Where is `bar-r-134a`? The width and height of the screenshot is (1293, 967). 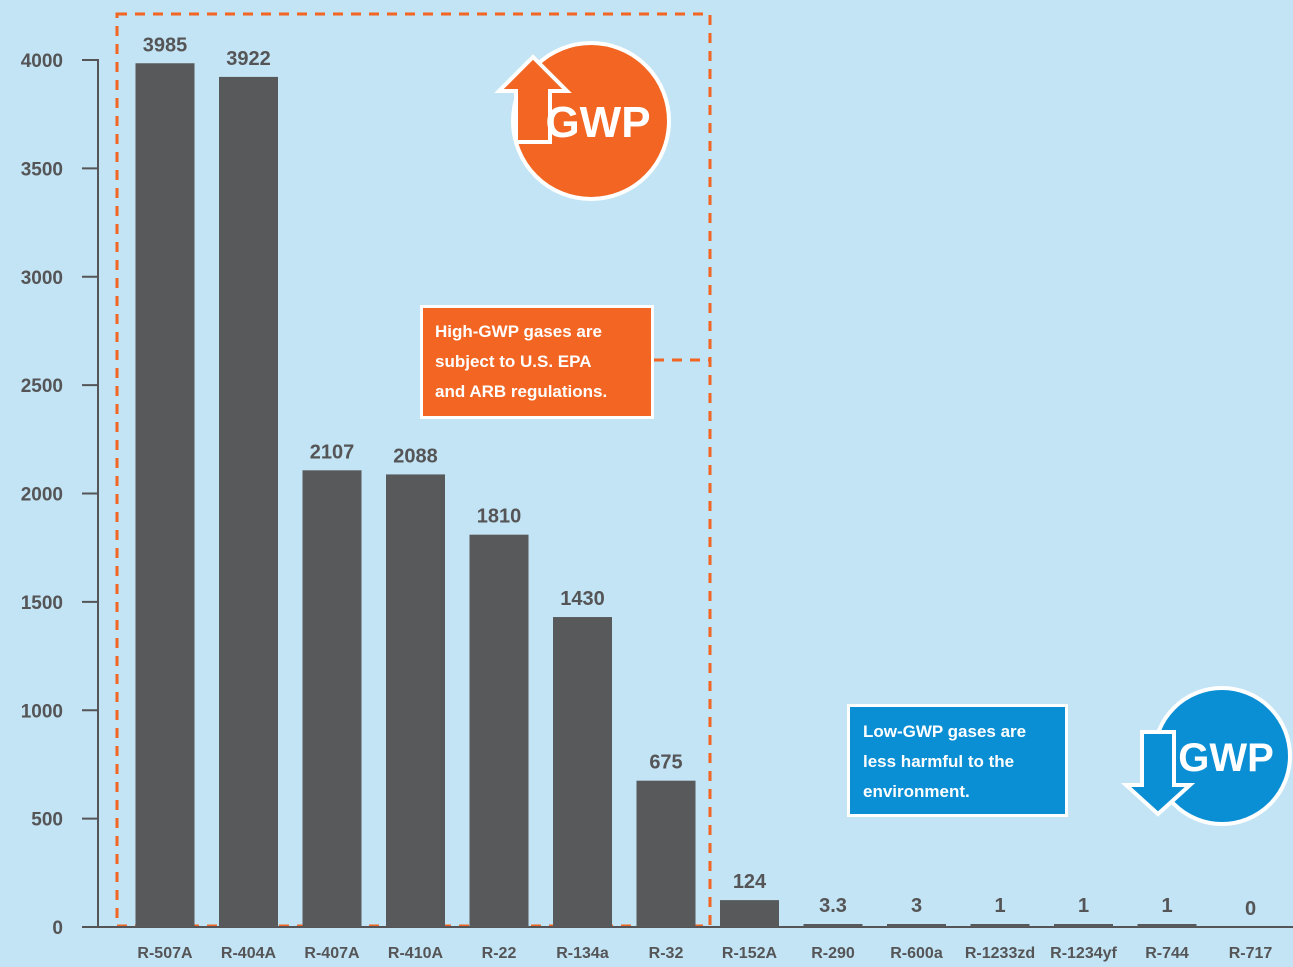 bar-r-134a is located at coordinates (582, 772).